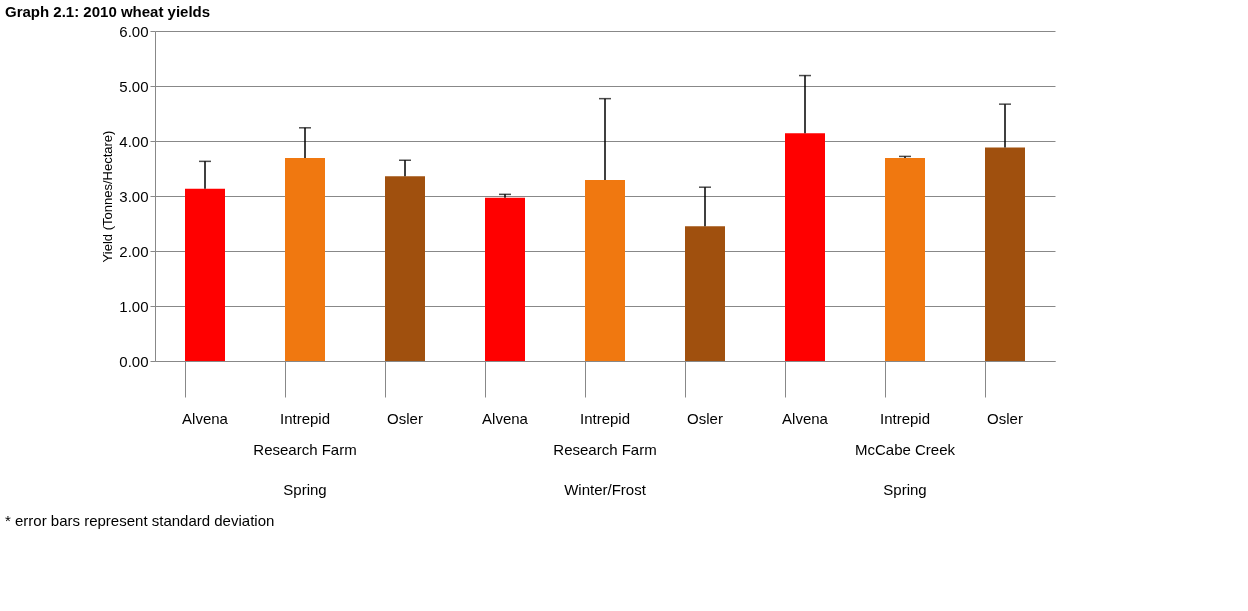  I want to click on text: McCabe Creek, so click(905, 449).